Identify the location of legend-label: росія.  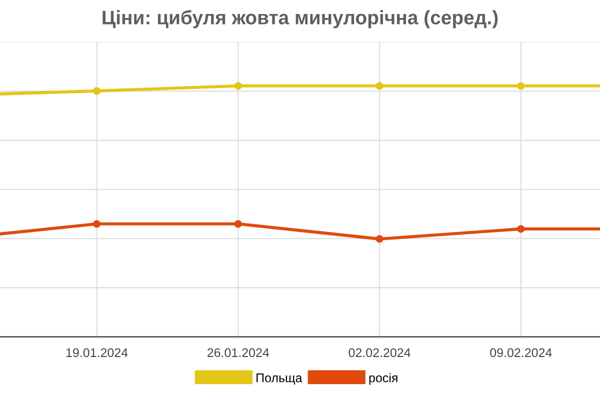
(383, 379).